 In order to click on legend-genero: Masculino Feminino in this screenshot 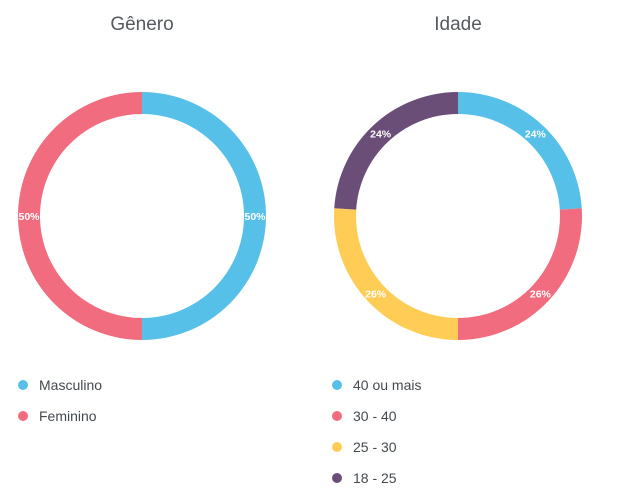, I will do `click(60, 400)`.